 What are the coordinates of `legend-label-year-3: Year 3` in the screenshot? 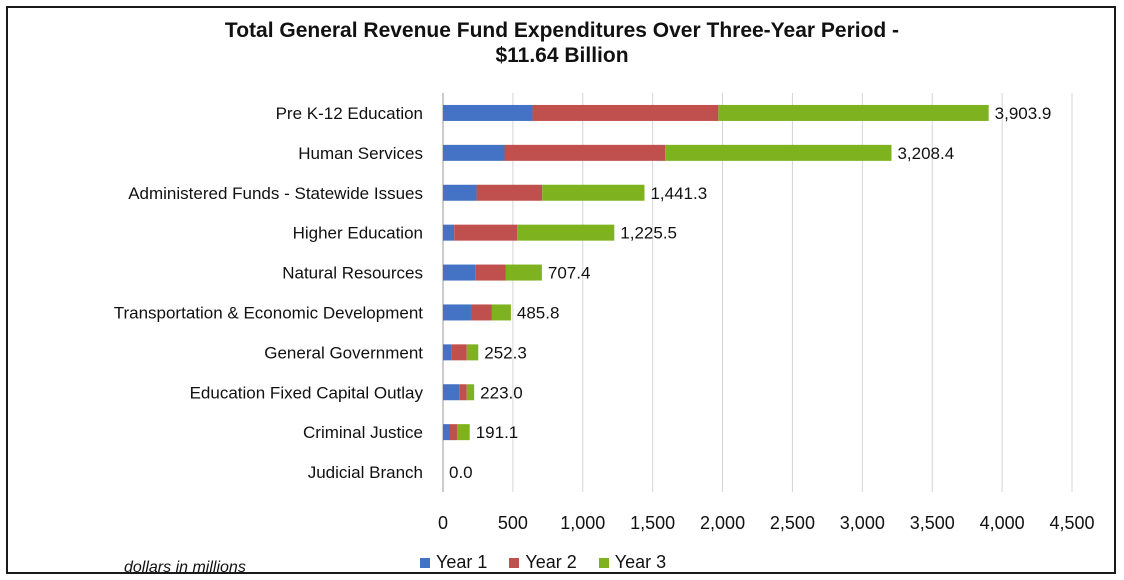 It's located at (640, 562).